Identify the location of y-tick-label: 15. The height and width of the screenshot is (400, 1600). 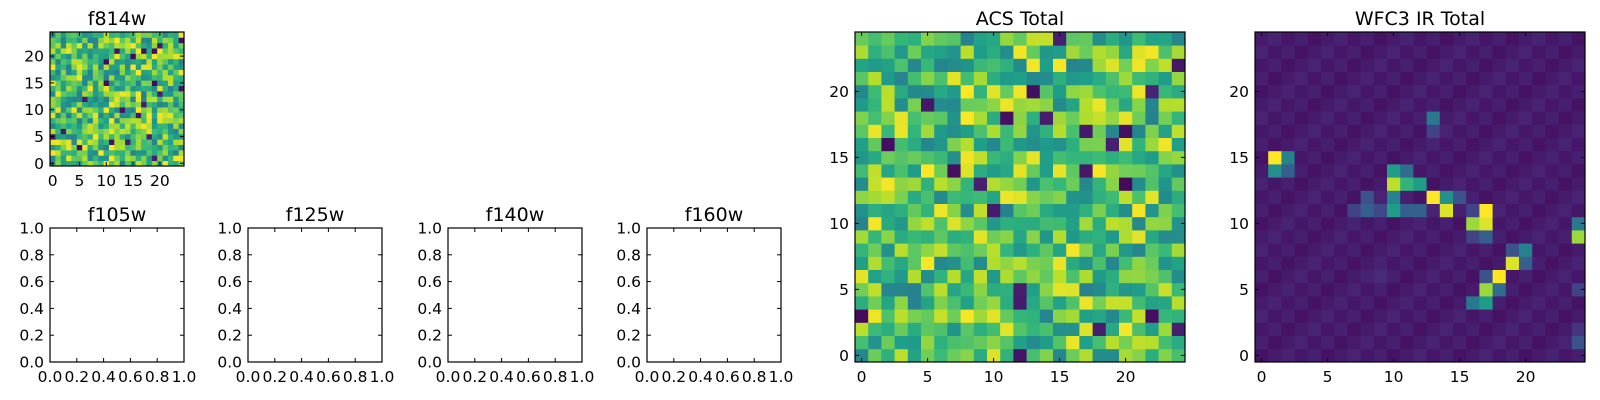
(1239, 158).